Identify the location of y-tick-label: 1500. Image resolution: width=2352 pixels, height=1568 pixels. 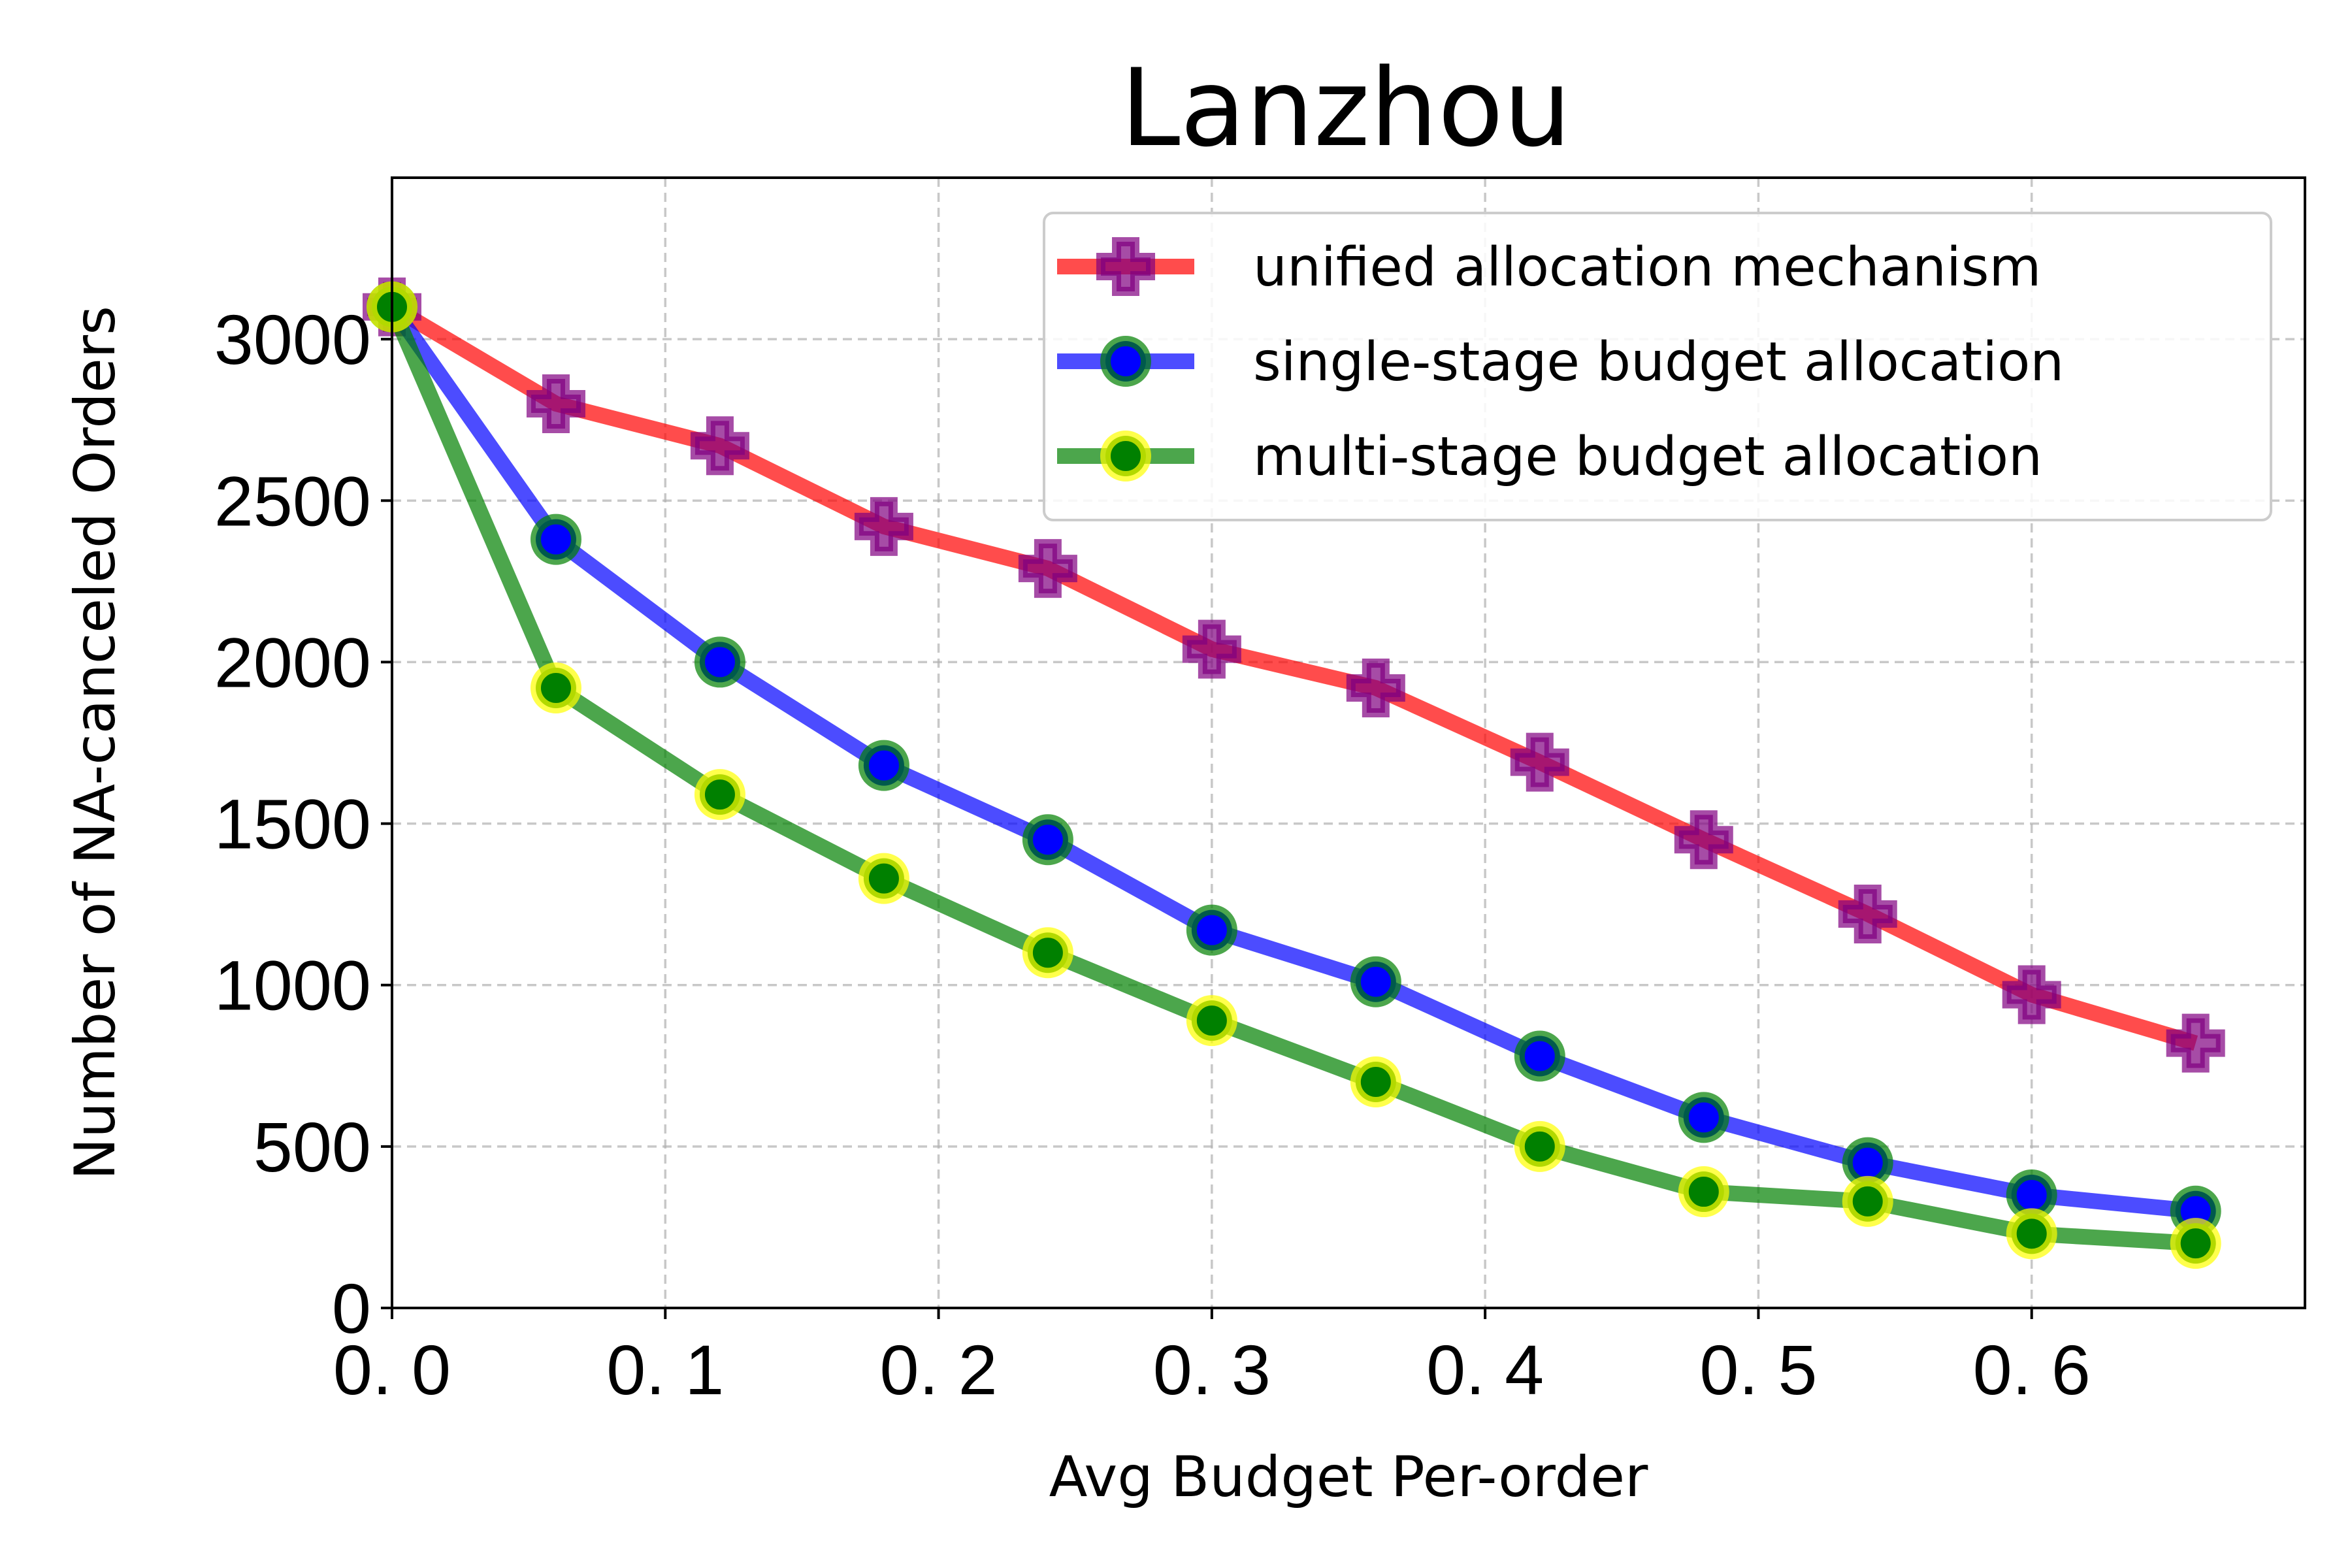
(292, 824).